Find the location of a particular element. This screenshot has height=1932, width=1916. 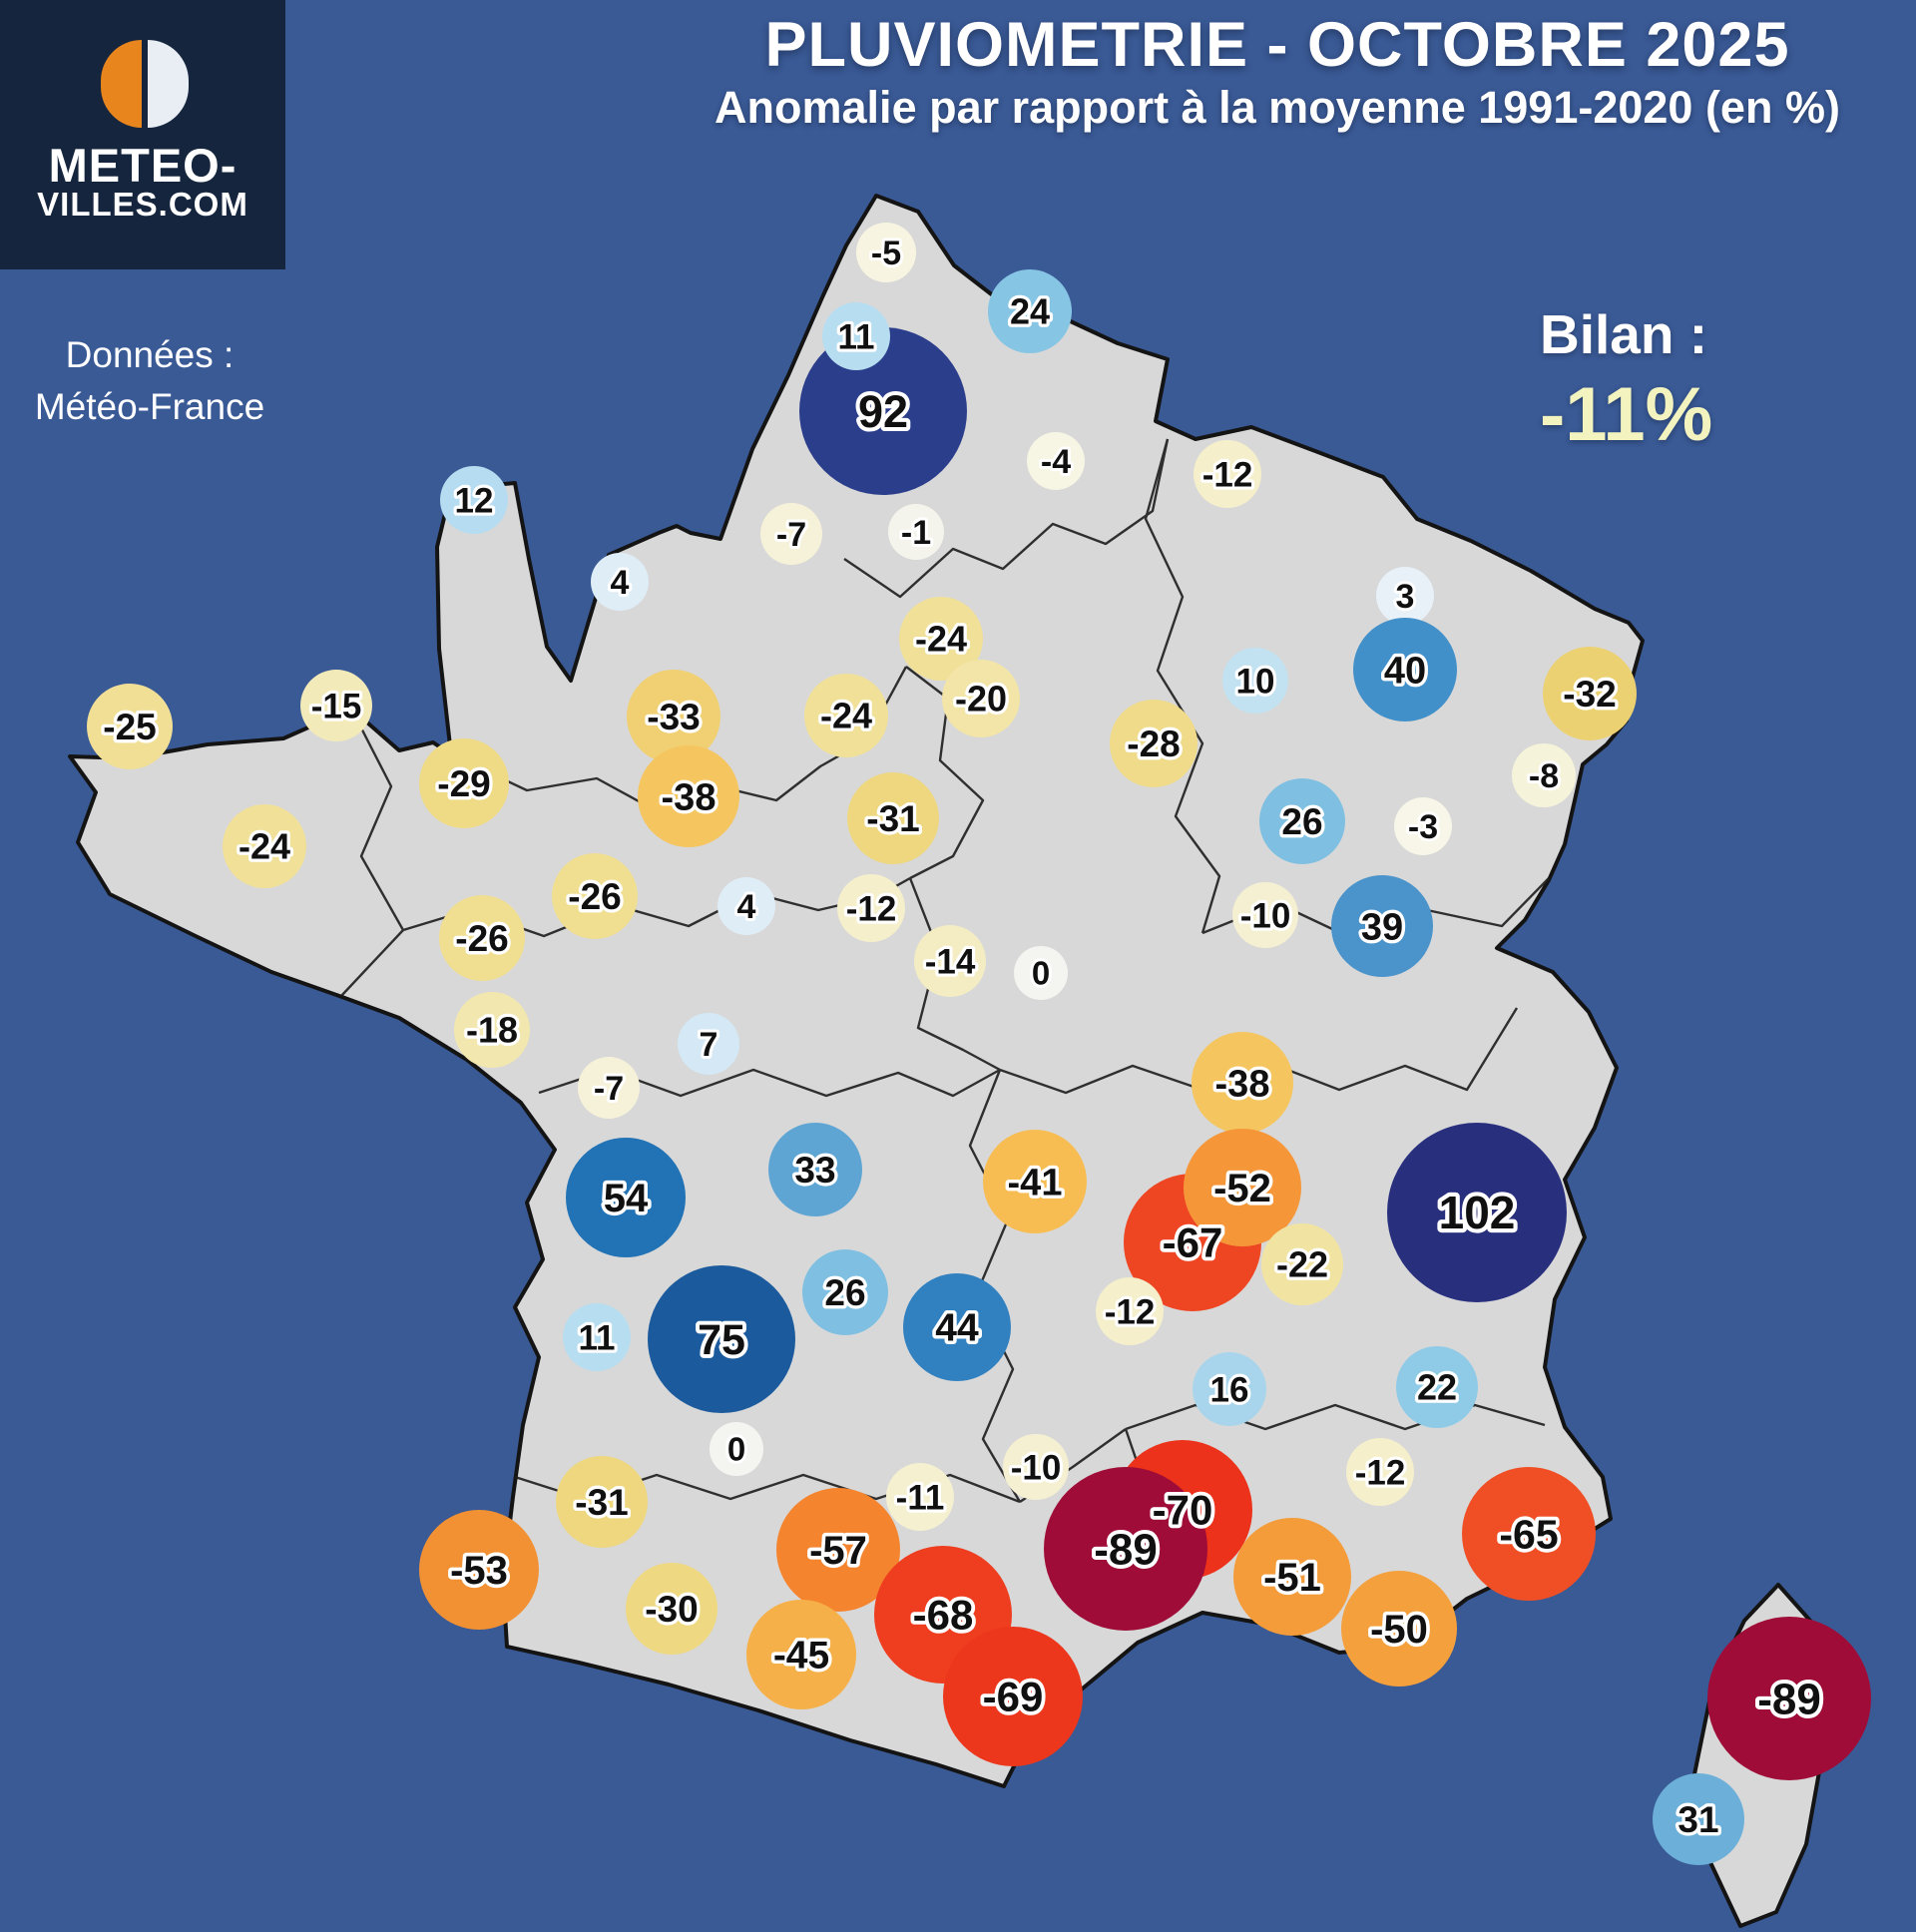

anomaly-value: -29 is located at coordinates (463, 783).